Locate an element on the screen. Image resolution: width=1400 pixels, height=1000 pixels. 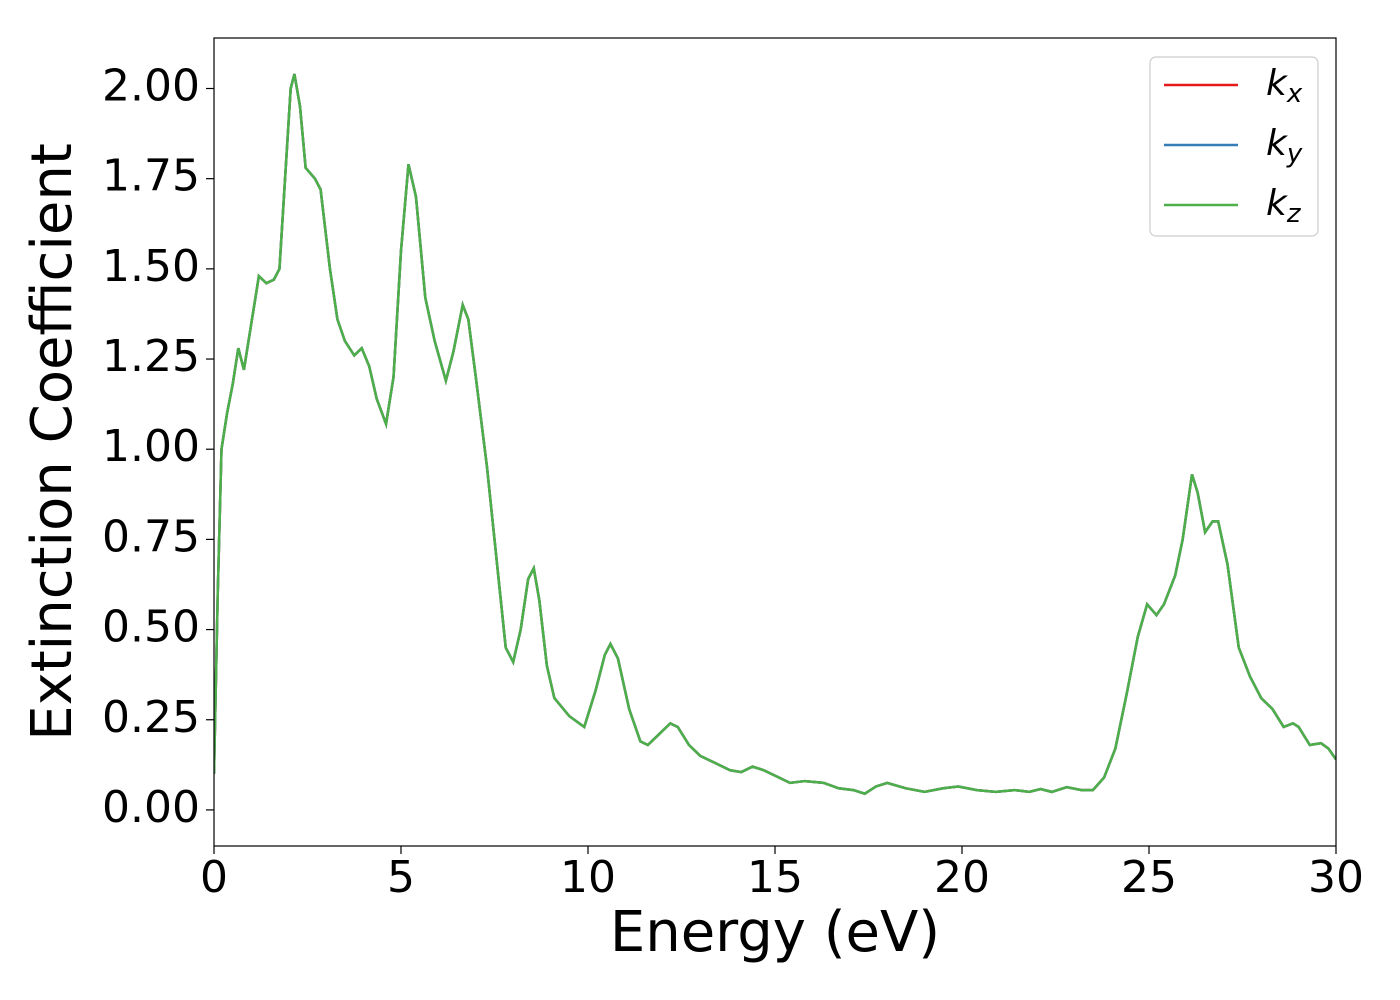
y-tick-label: 1.00 is located at coordinates (151, 446).